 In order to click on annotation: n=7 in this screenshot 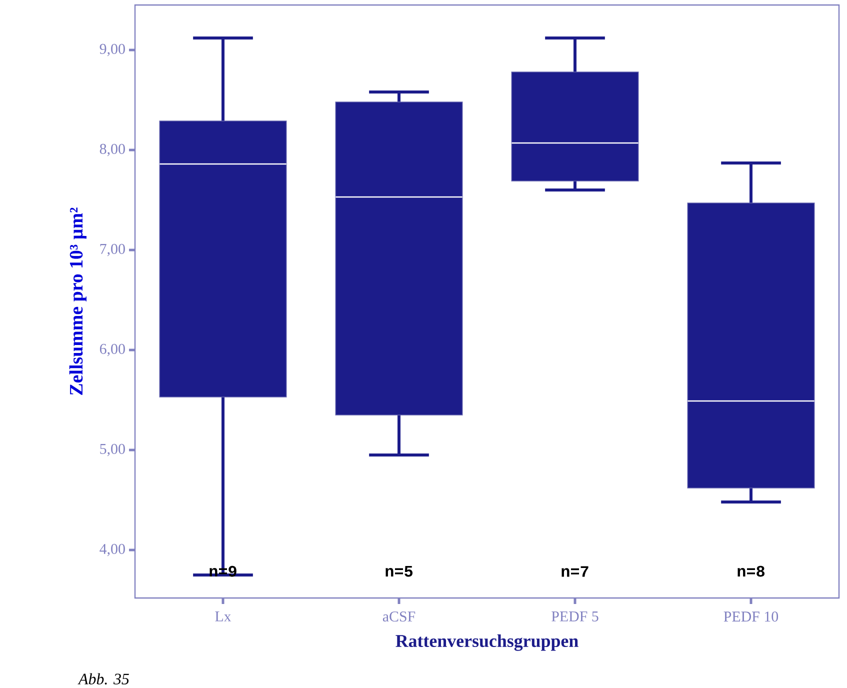, I will do `click(575, 571)`.